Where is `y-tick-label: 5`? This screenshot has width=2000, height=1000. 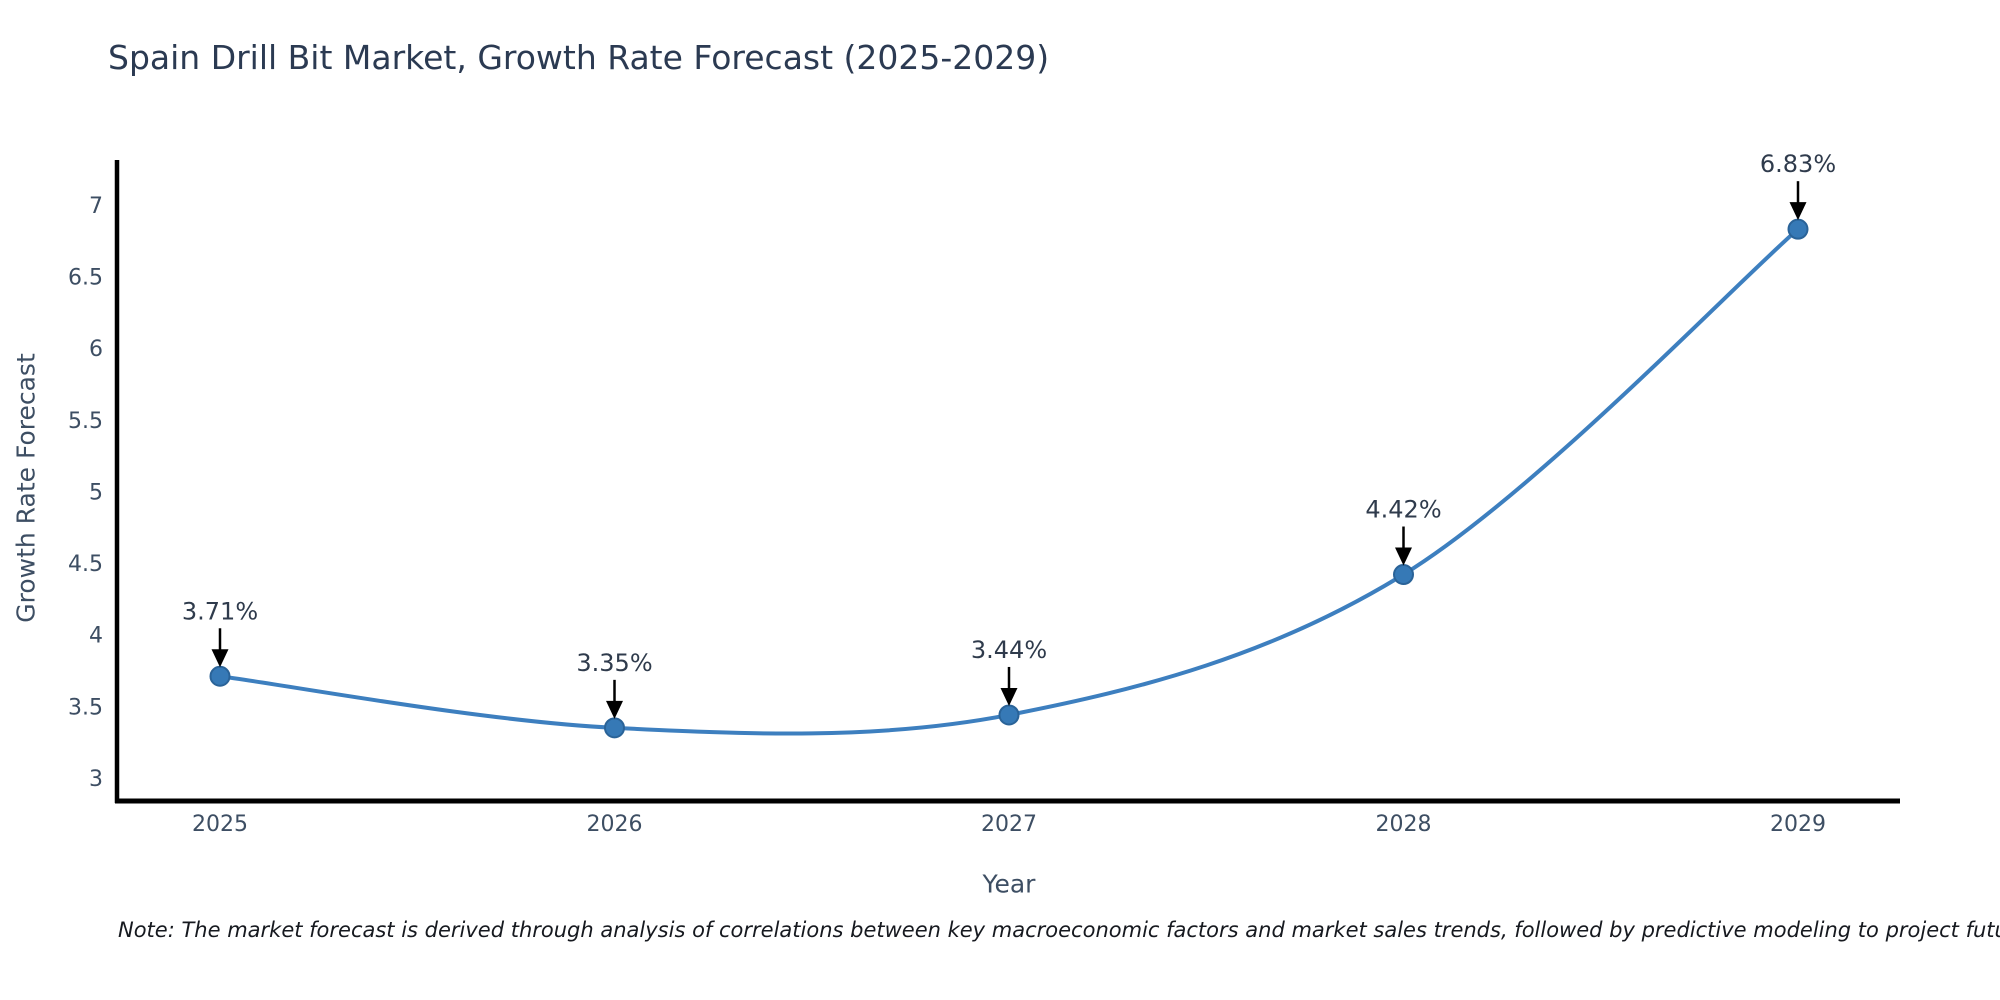 y-tick-label: 5 is located at coordinates (96, 492).